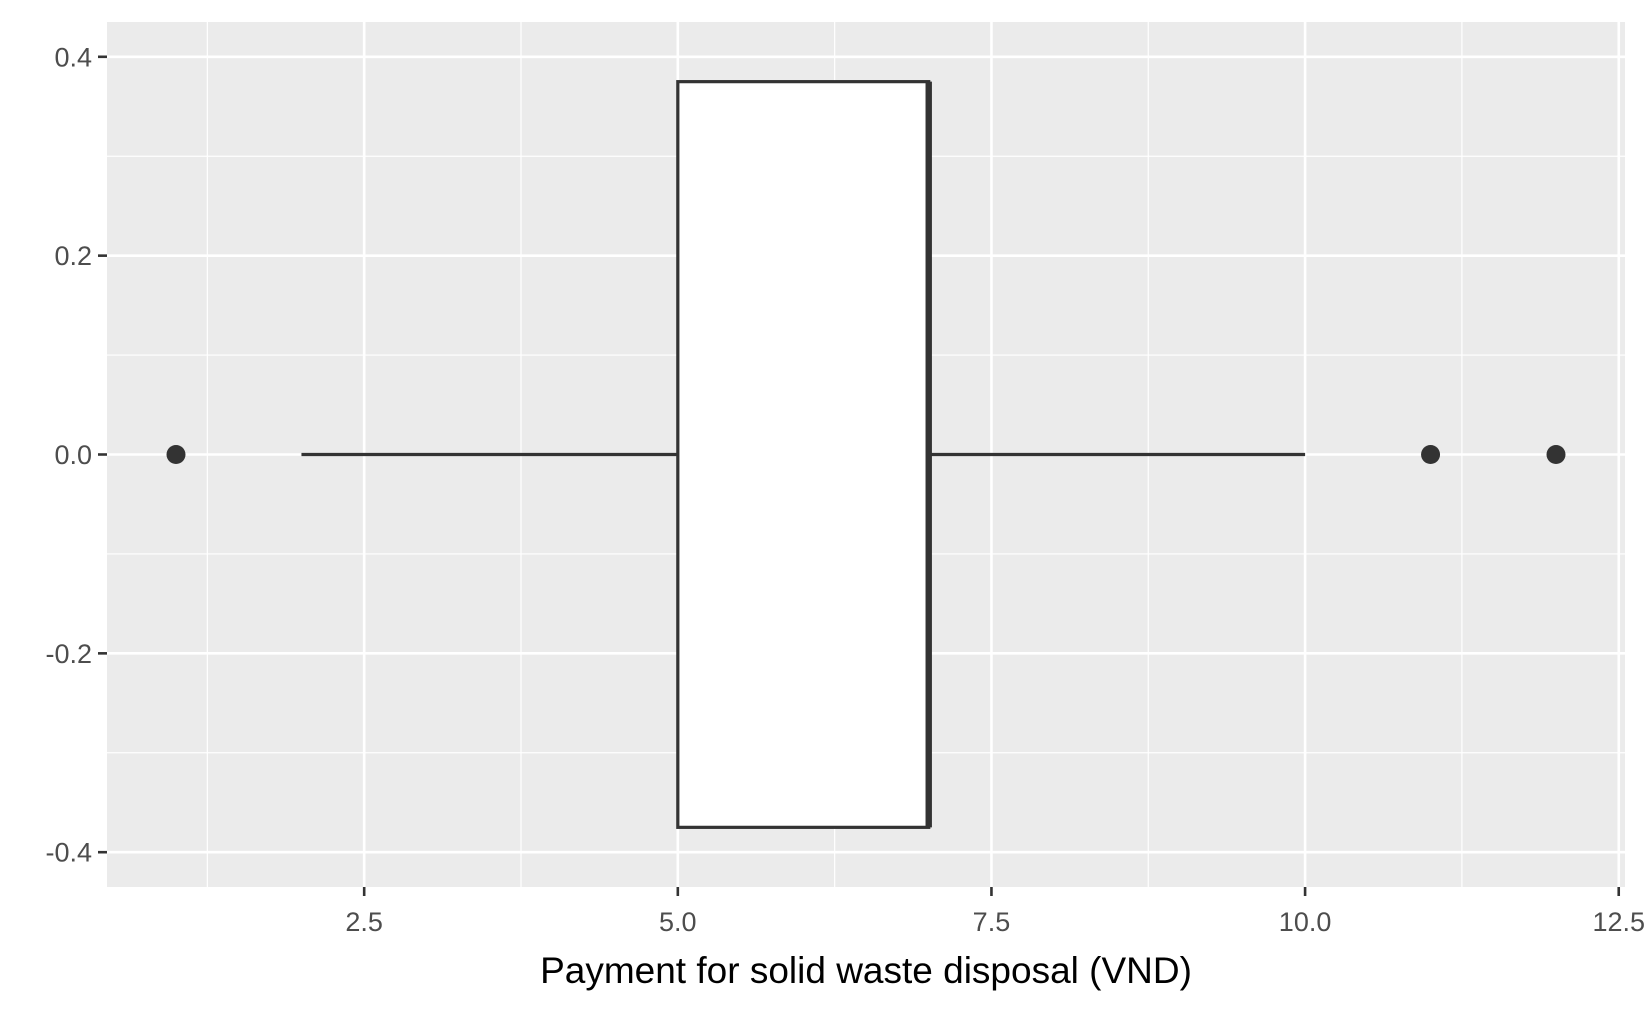  What do you see at coordinates (73, 256) in the screenshot?
I see `y-tick-label: 0.2` at bounding box center [73, 256].